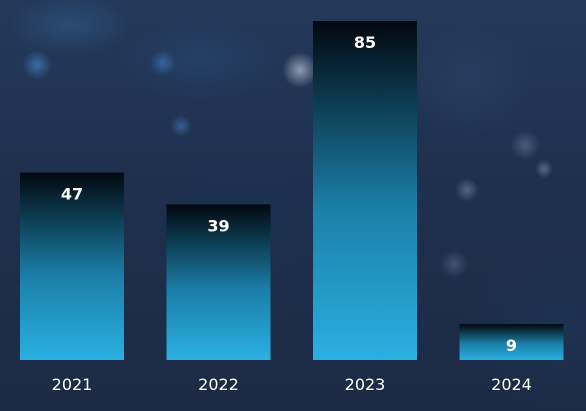  Describe the element at coordinates (365, 190) in the screenshot. I see `bar-2023` at that location.